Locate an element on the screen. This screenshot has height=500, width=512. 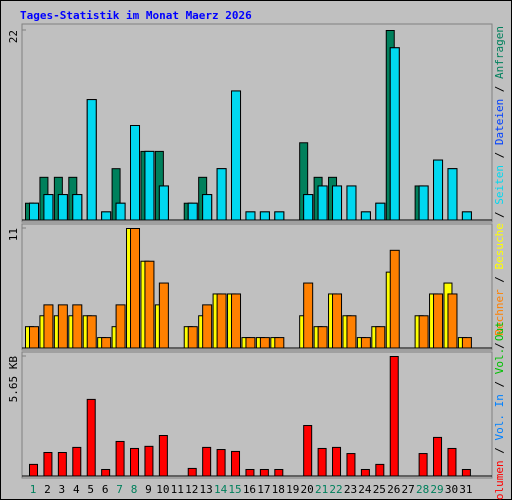
legend: / Seiten / Dateien / Anfragen is located at coordinates (499, 122).